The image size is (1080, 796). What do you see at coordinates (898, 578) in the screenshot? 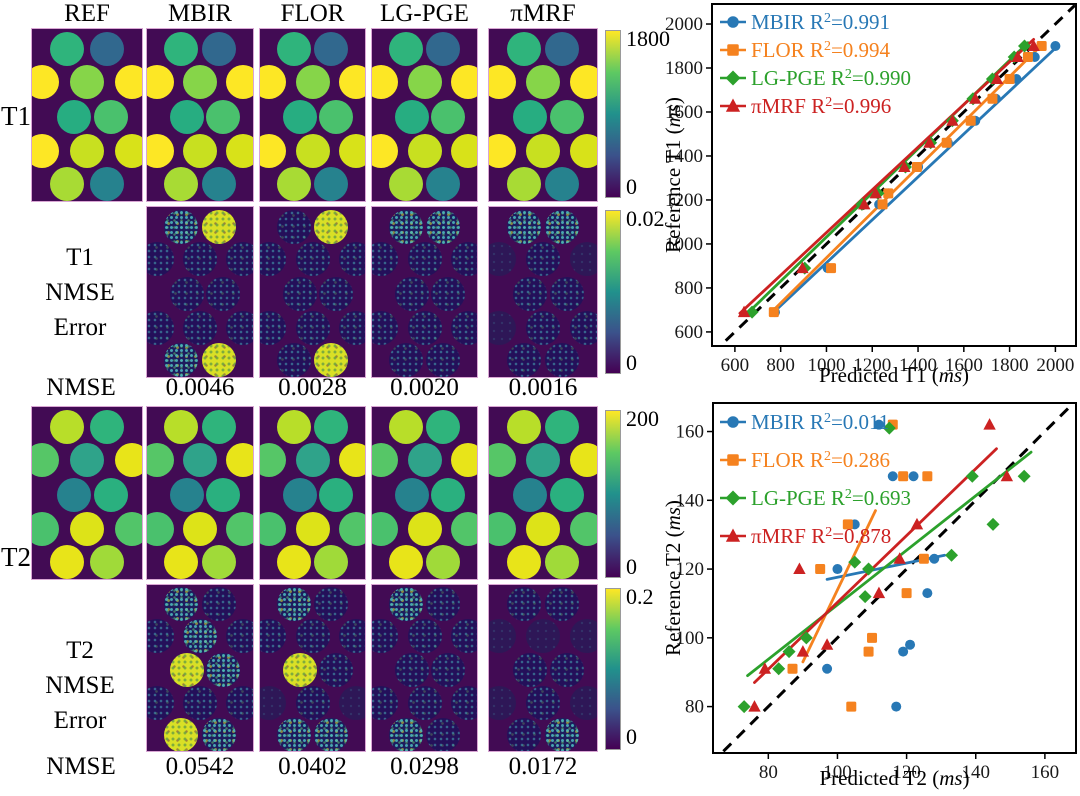
I see `identity-line` at bounding box center [898, 578].